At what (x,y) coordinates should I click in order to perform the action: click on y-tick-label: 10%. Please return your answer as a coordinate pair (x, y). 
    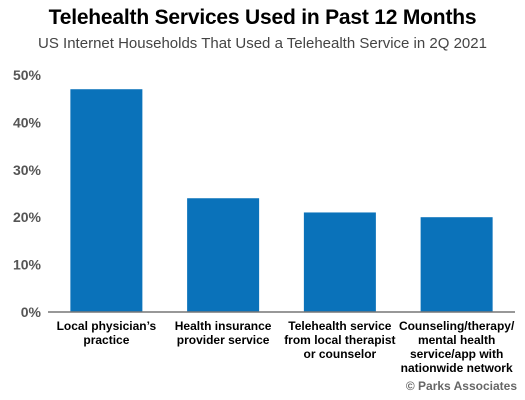
    Looking at the image, I should click on (27, 265).